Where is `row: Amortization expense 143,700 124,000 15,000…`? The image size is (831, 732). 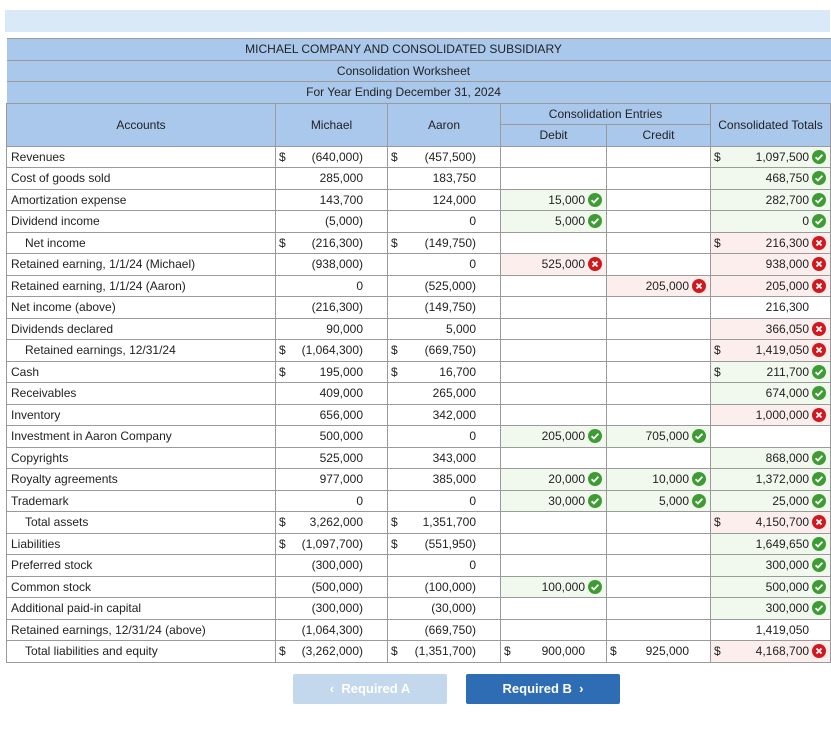
row: Amortization expense 143,700 124,000 15,000… is located at coordinates (418, 199).